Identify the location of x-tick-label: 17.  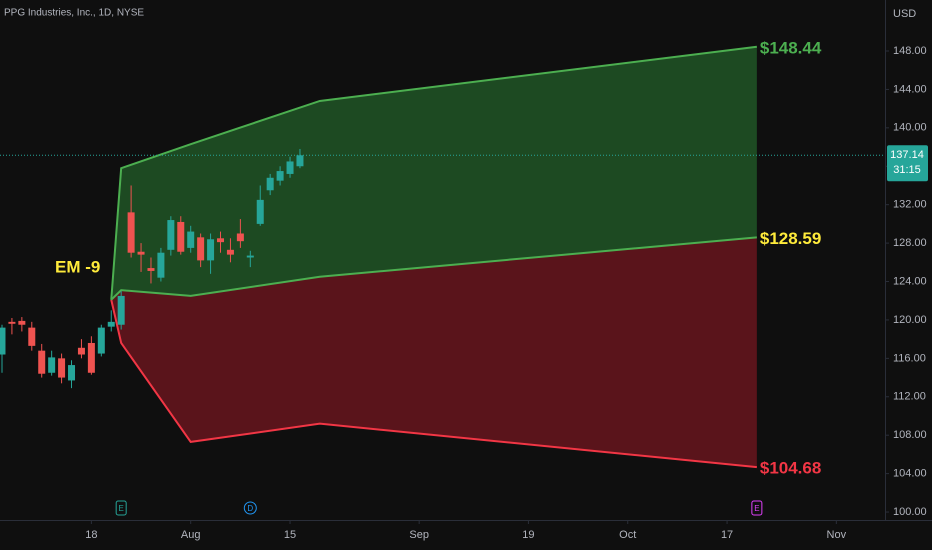
(727, 535).